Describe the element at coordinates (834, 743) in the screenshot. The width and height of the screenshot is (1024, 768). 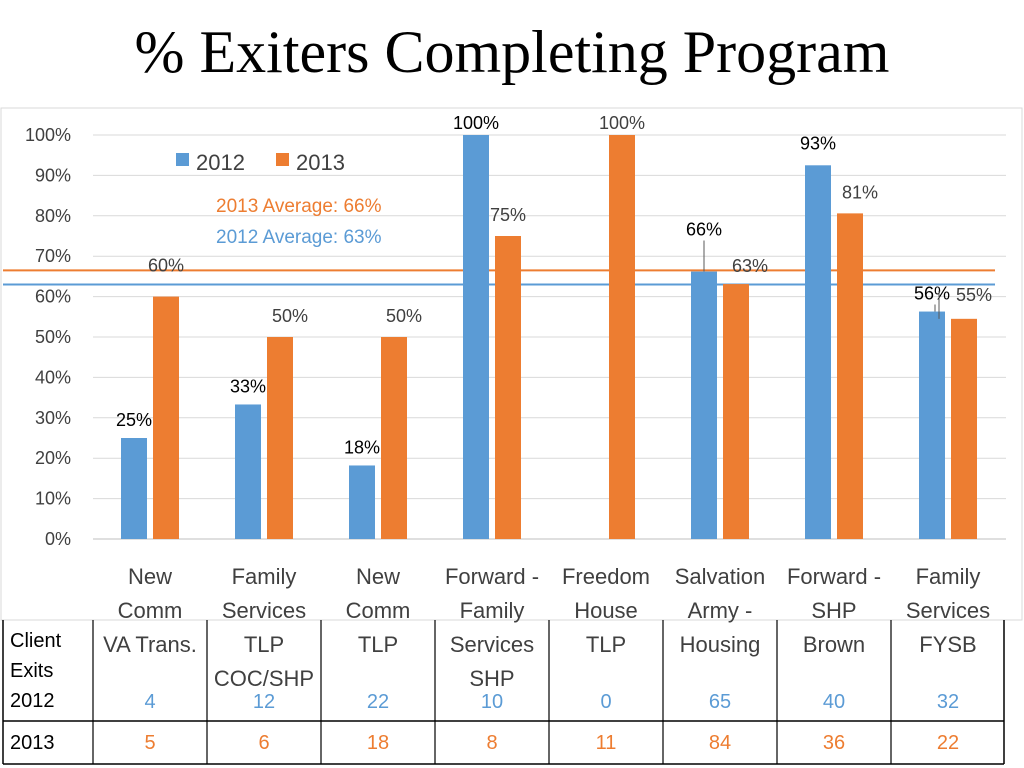
I see `exits-2013-cell: 36` at that location.